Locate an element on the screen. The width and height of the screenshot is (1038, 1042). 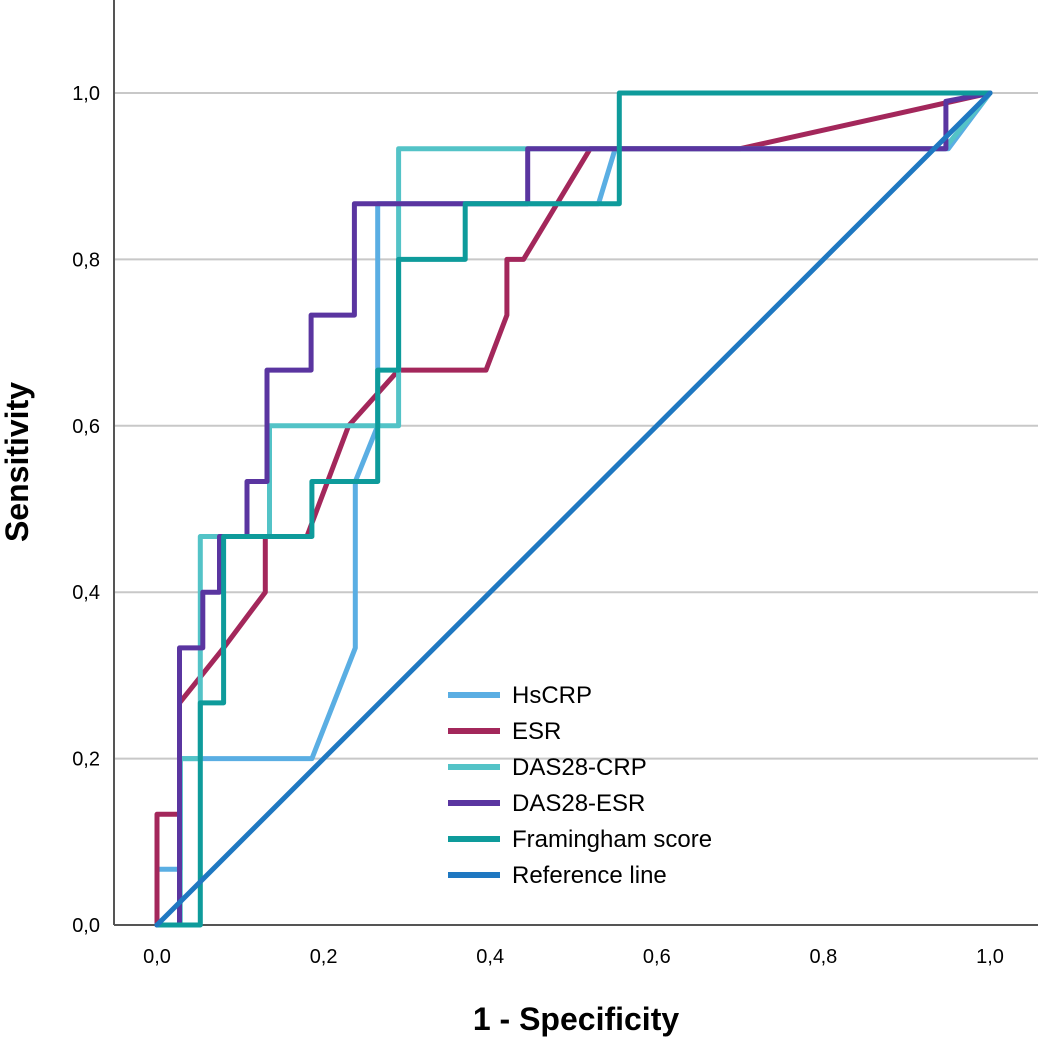
legend-item-framingham-score: Framingham score is located at coordinates (580, 839).